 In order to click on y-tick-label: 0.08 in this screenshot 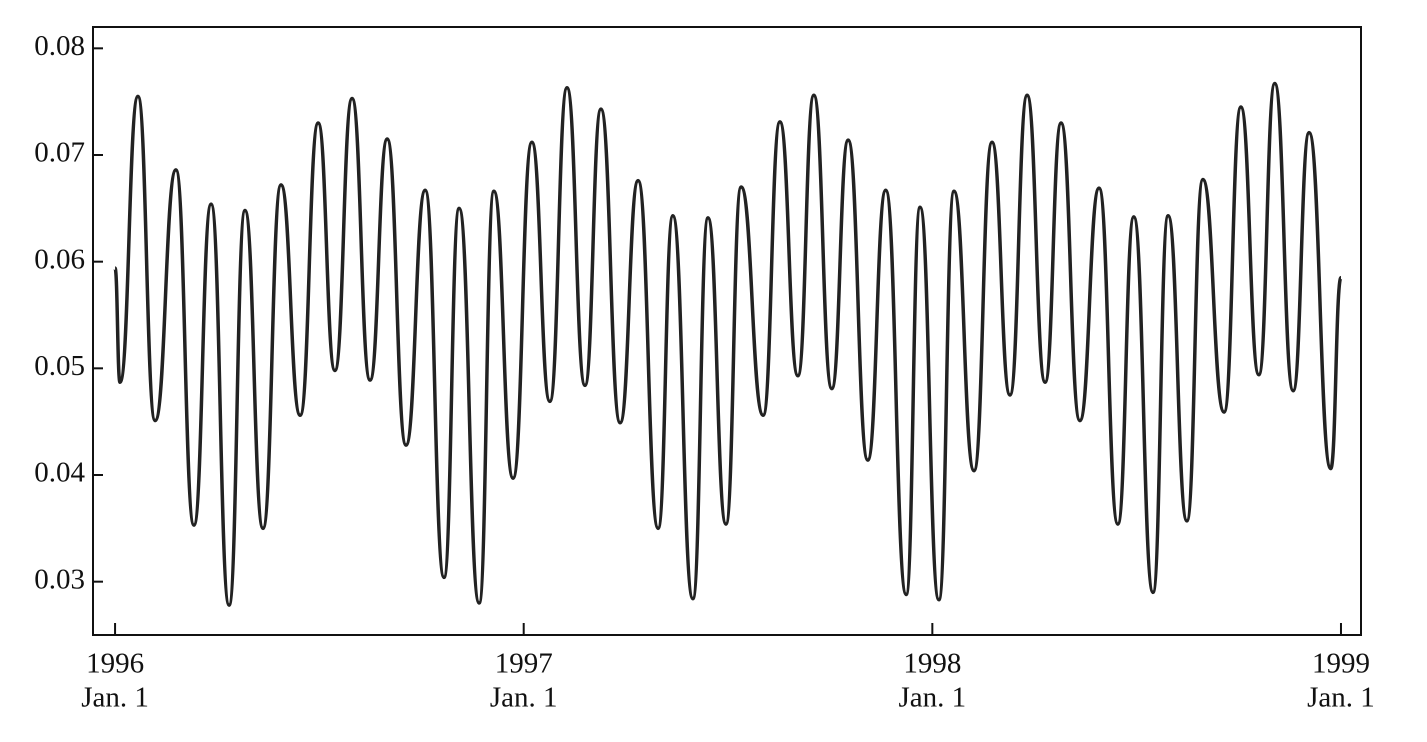, I will do `click(59, 46)`.